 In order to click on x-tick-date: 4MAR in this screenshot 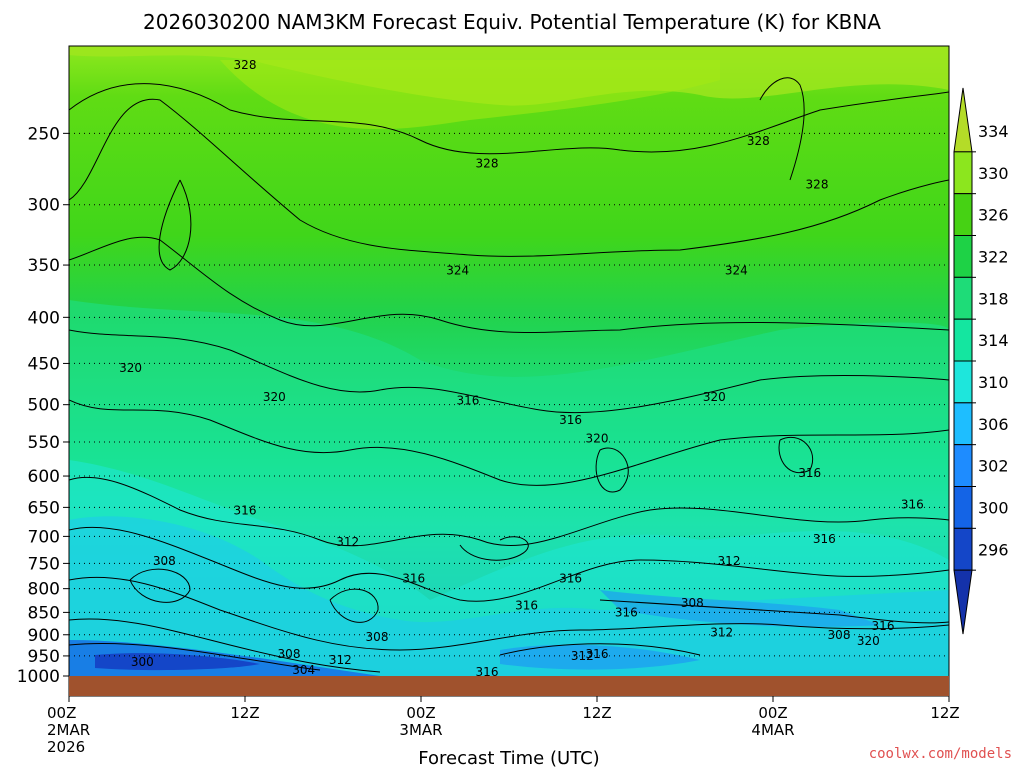, I will do `click(772, 730)`.